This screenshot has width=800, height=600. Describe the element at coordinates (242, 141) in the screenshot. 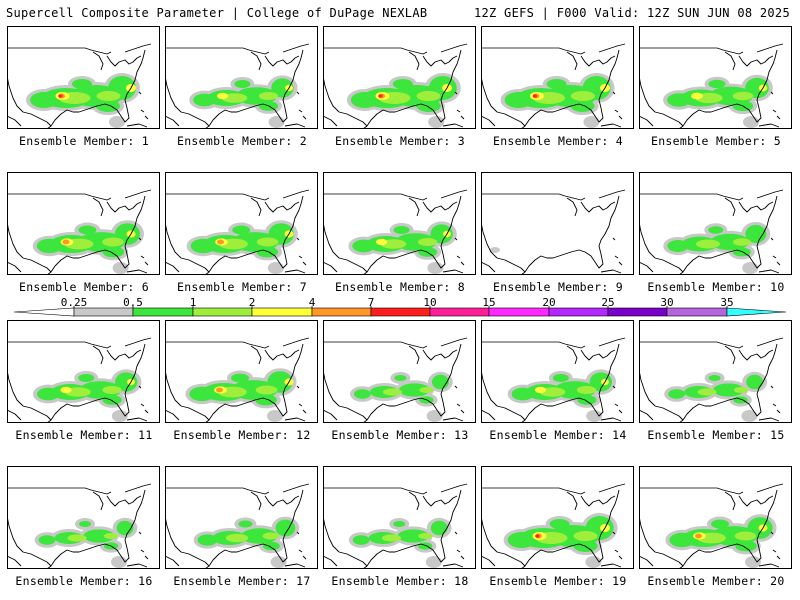

I see `ensemble-member-label: Ensemble Member: 2` at that location.